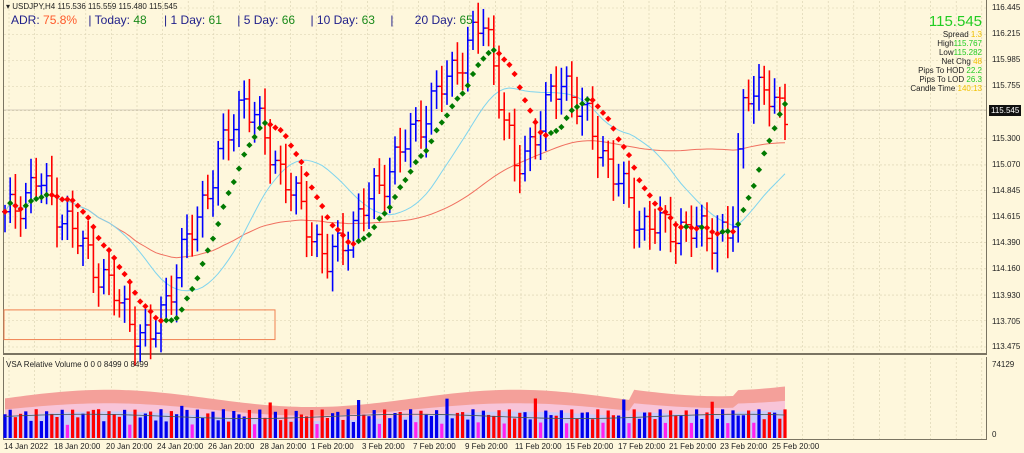  What do you see at coordinates (956, 61) in the screenshot?
I see `netchg-label: Net Chg` at bounding box center [956, 61].